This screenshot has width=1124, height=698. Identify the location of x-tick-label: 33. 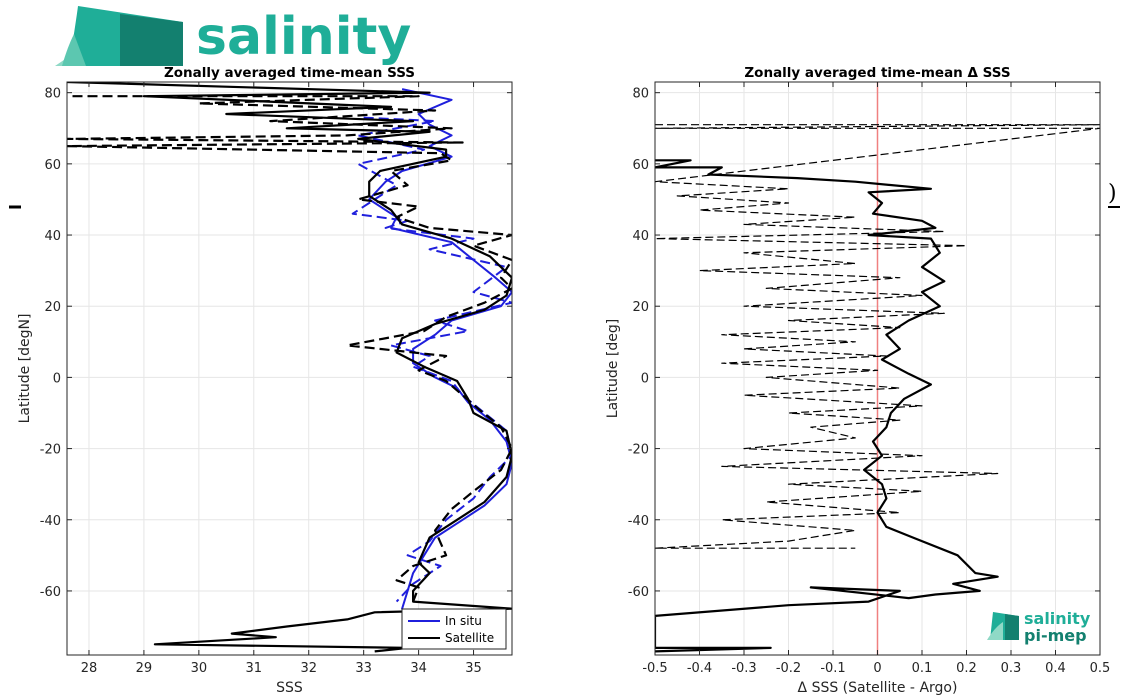
(363, 668).